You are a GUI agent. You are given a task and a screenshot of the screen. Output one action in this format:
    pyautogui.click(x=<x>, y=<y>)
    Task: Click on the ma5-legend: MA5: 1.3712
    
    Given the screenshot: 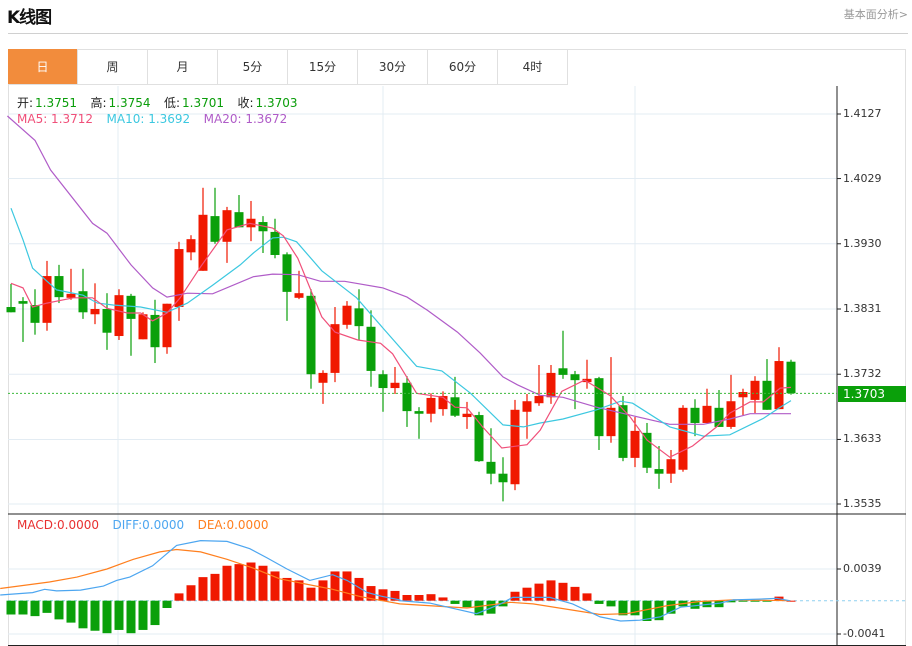 What is the action you would take?
    pyautogui.click(x=55, y=119)
    